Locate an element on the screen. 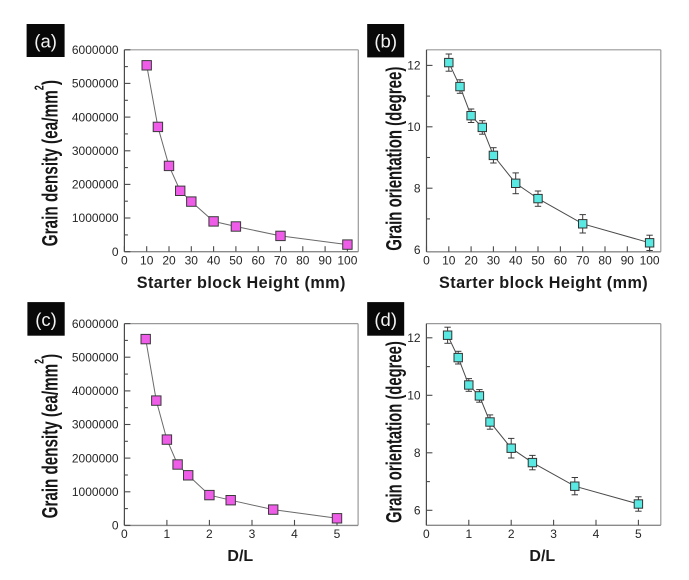  svg-text: (a) is located at coordinates (45, 41).